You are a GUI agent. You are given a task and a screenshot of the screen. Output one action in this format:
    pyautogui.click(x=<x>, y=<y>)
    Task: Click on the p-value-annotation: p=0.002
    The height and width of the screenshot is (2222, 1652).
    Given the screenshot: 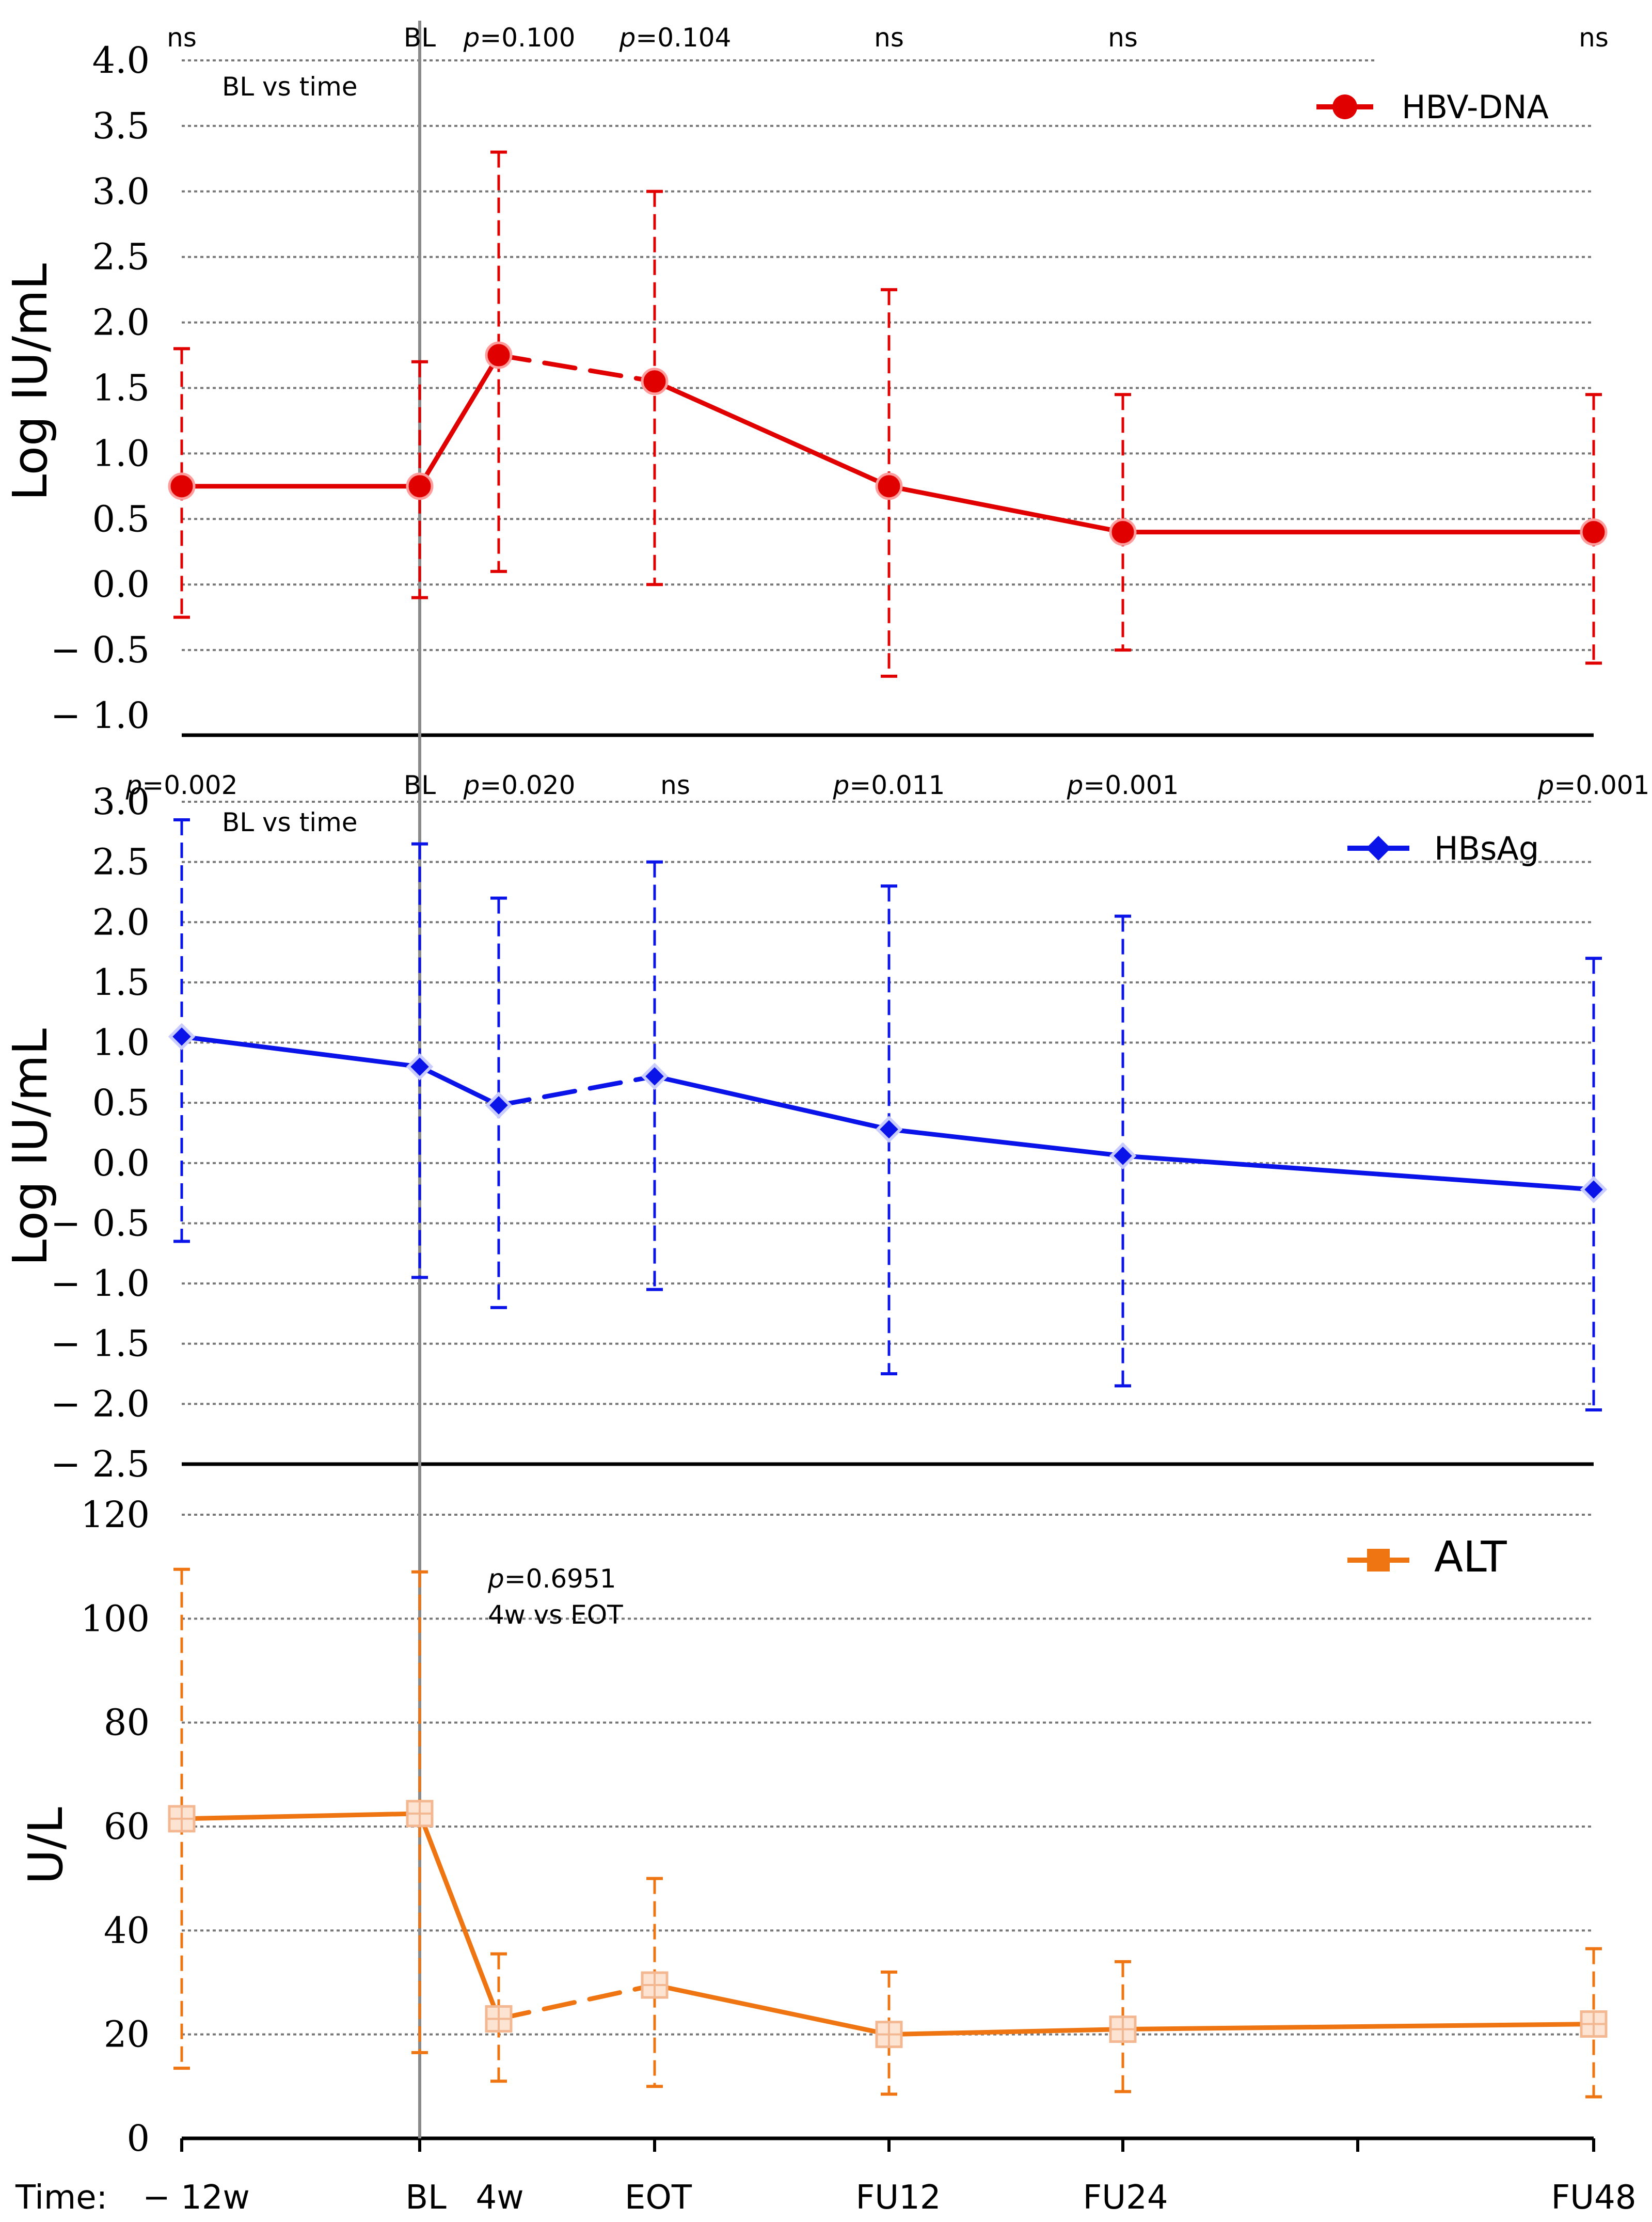 What is the action you would take?
    pyautogui.click(x=181, y=785)
    